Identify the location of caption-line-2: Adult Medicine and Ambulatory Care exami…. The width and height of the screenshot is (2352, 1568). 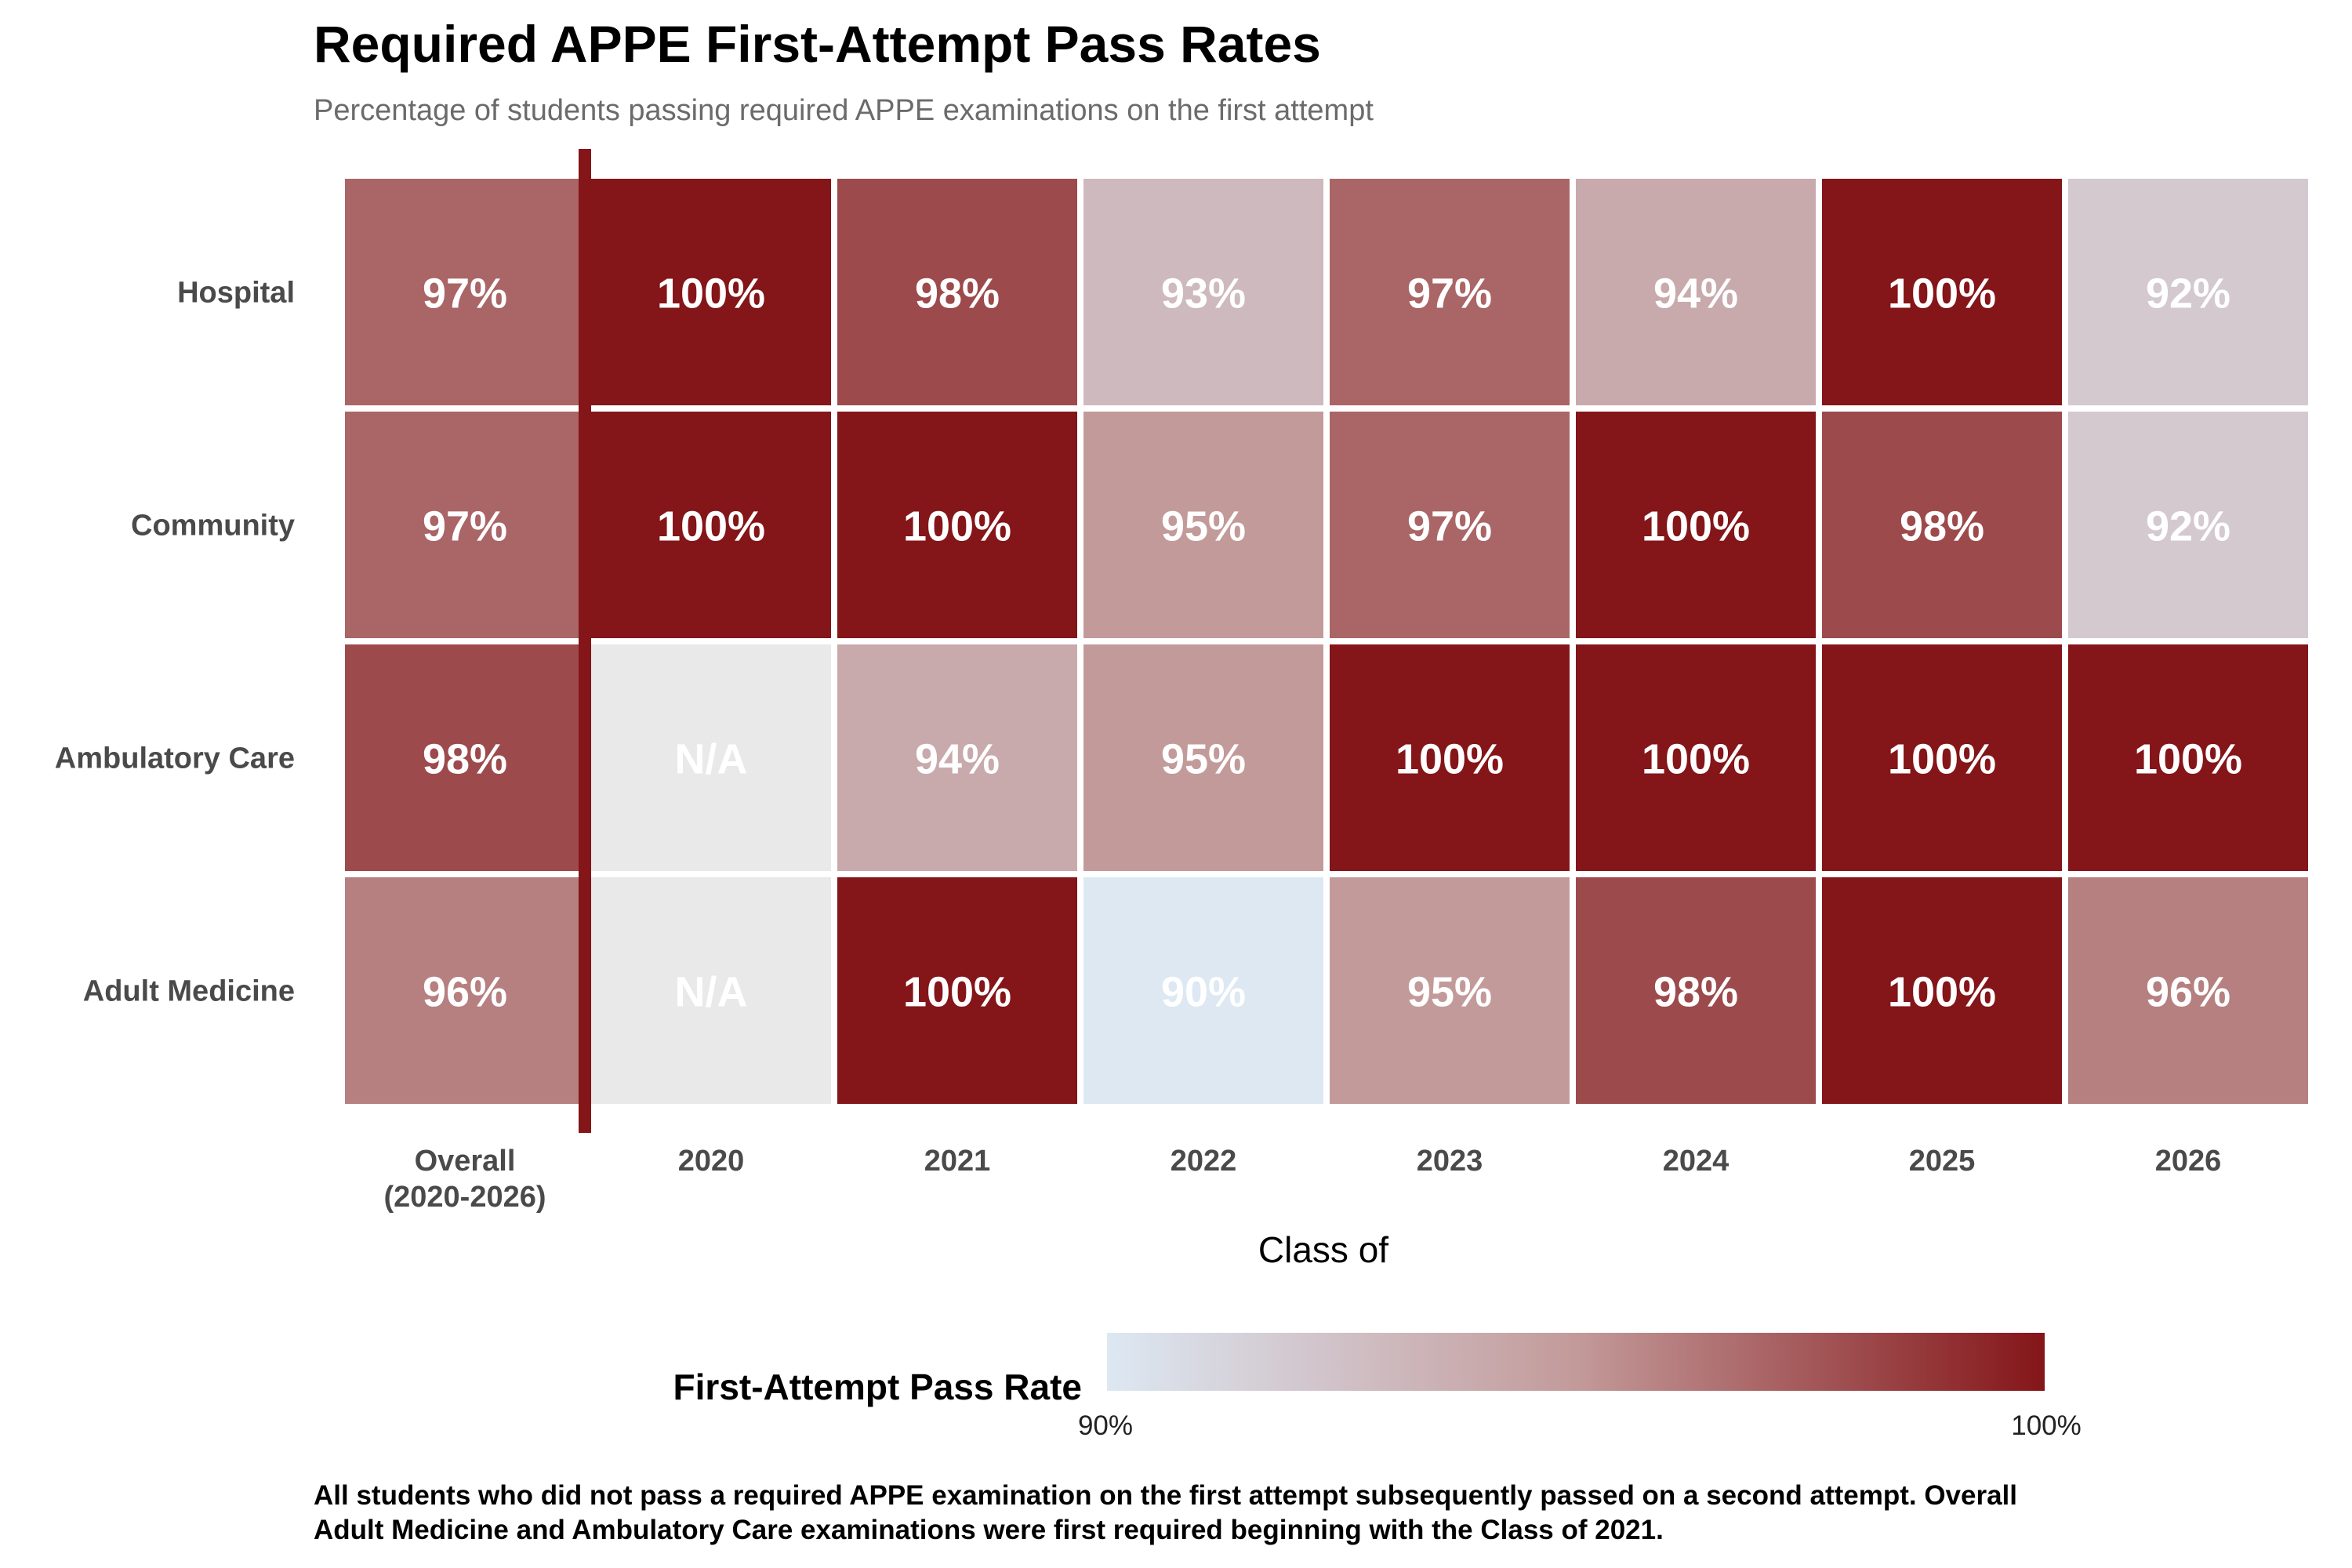
(989, 1530).